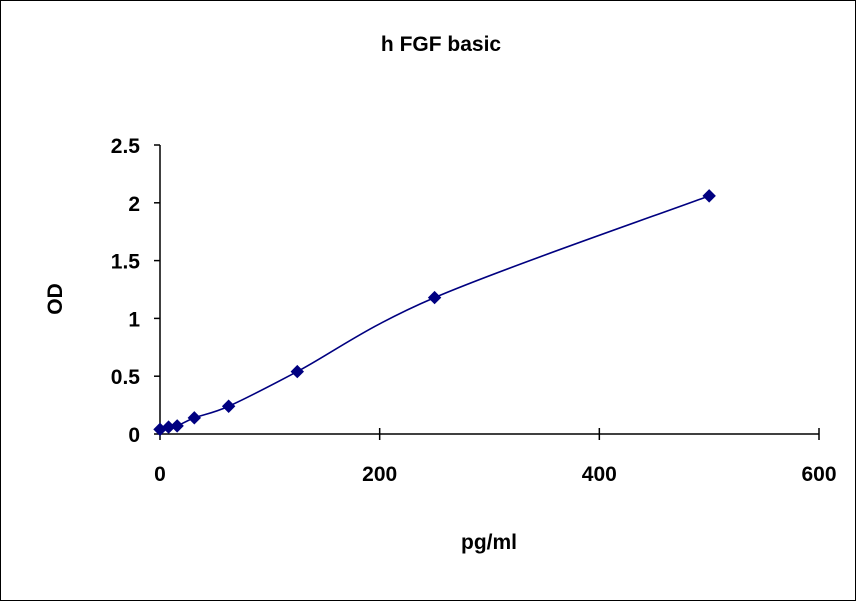 The image size is (856, 602). What do you see at coordinates (489, 542) in the screenshot?
I see `x-axis-label: pg/ml` at bounding box center [489, 542].